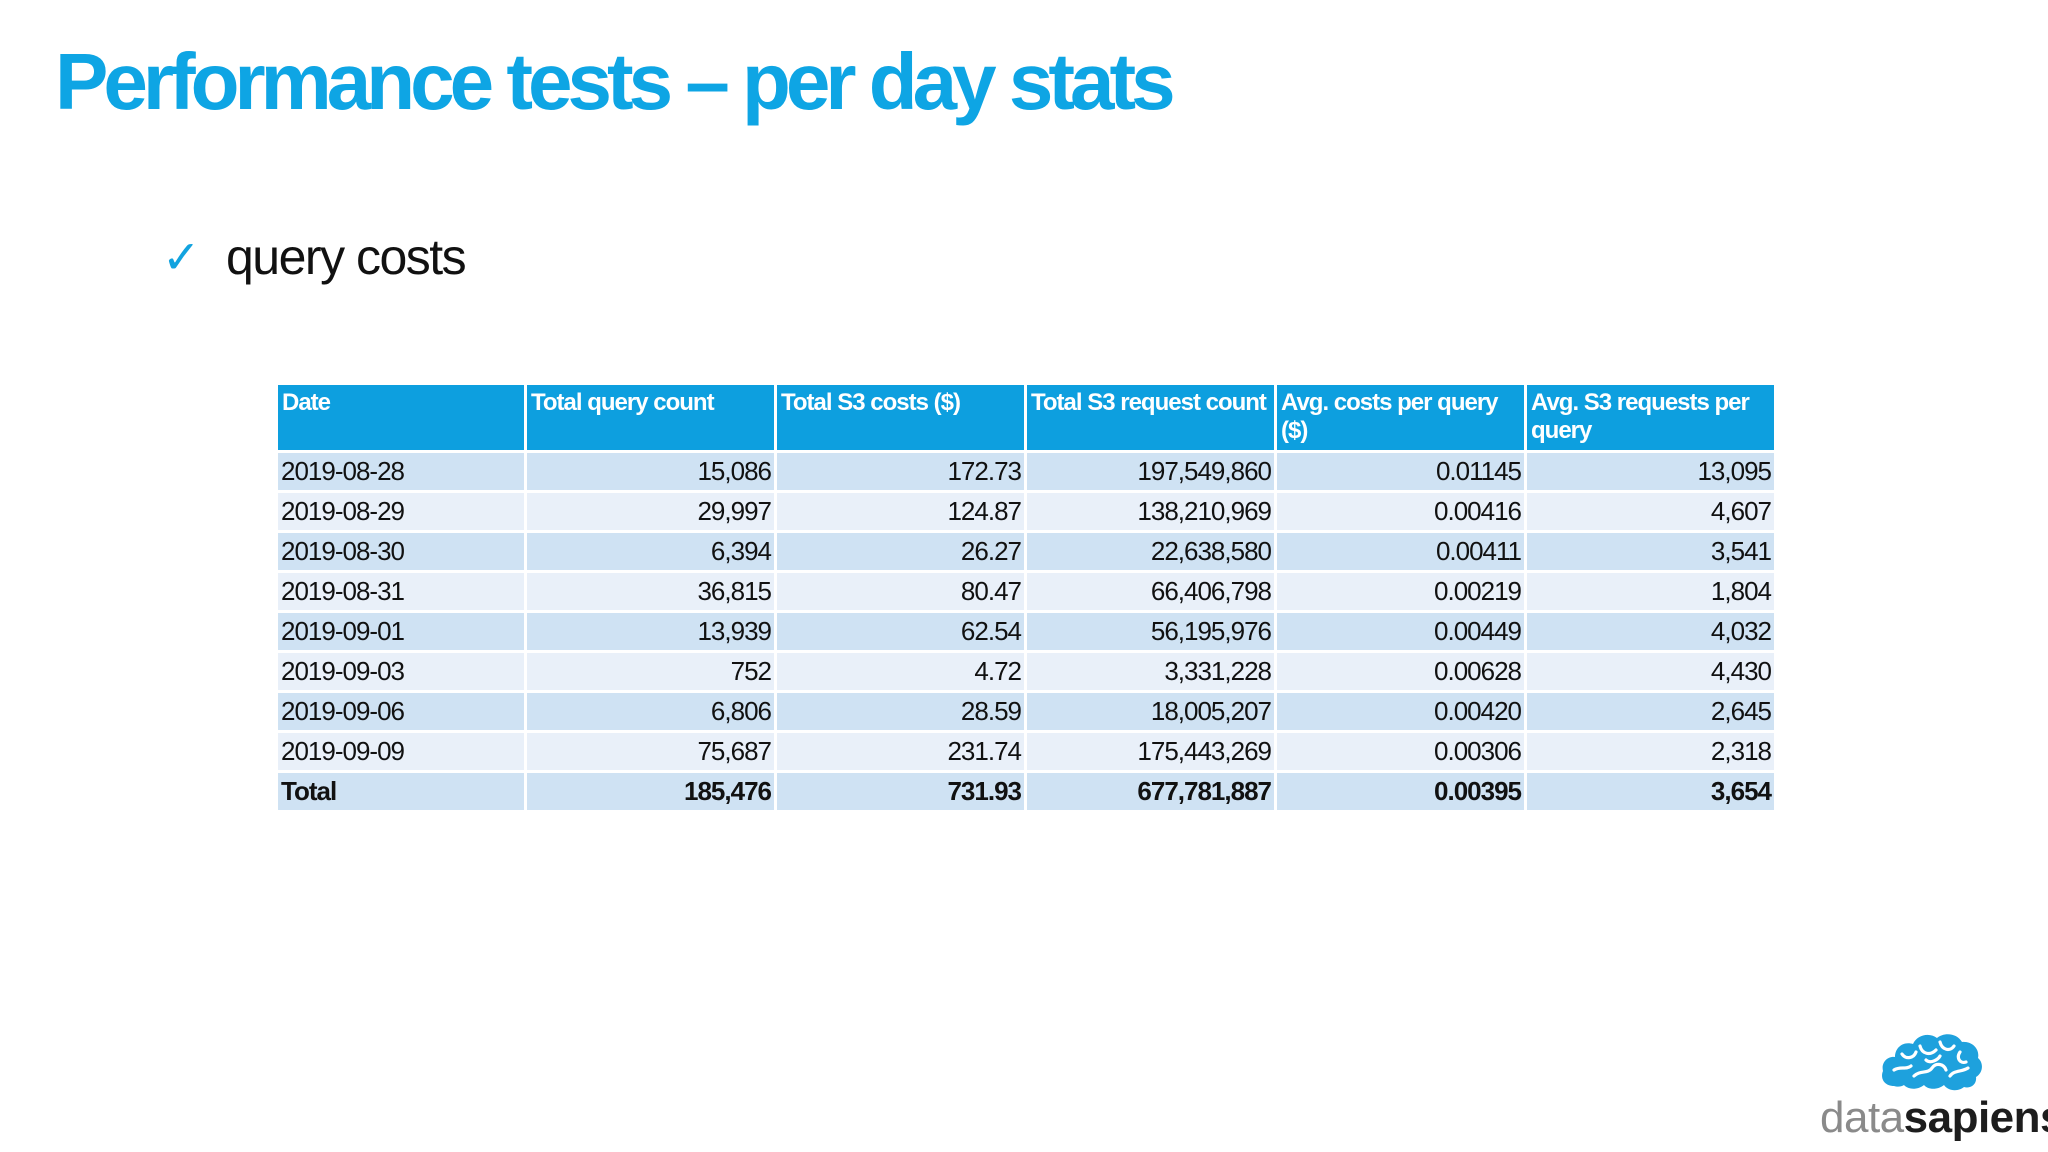 The width and height of the screenshot is (2048, 1152). Describe the element at coordinates (650, 511) in the screenshot. I see `cell-query-count: 29,997` at that location.